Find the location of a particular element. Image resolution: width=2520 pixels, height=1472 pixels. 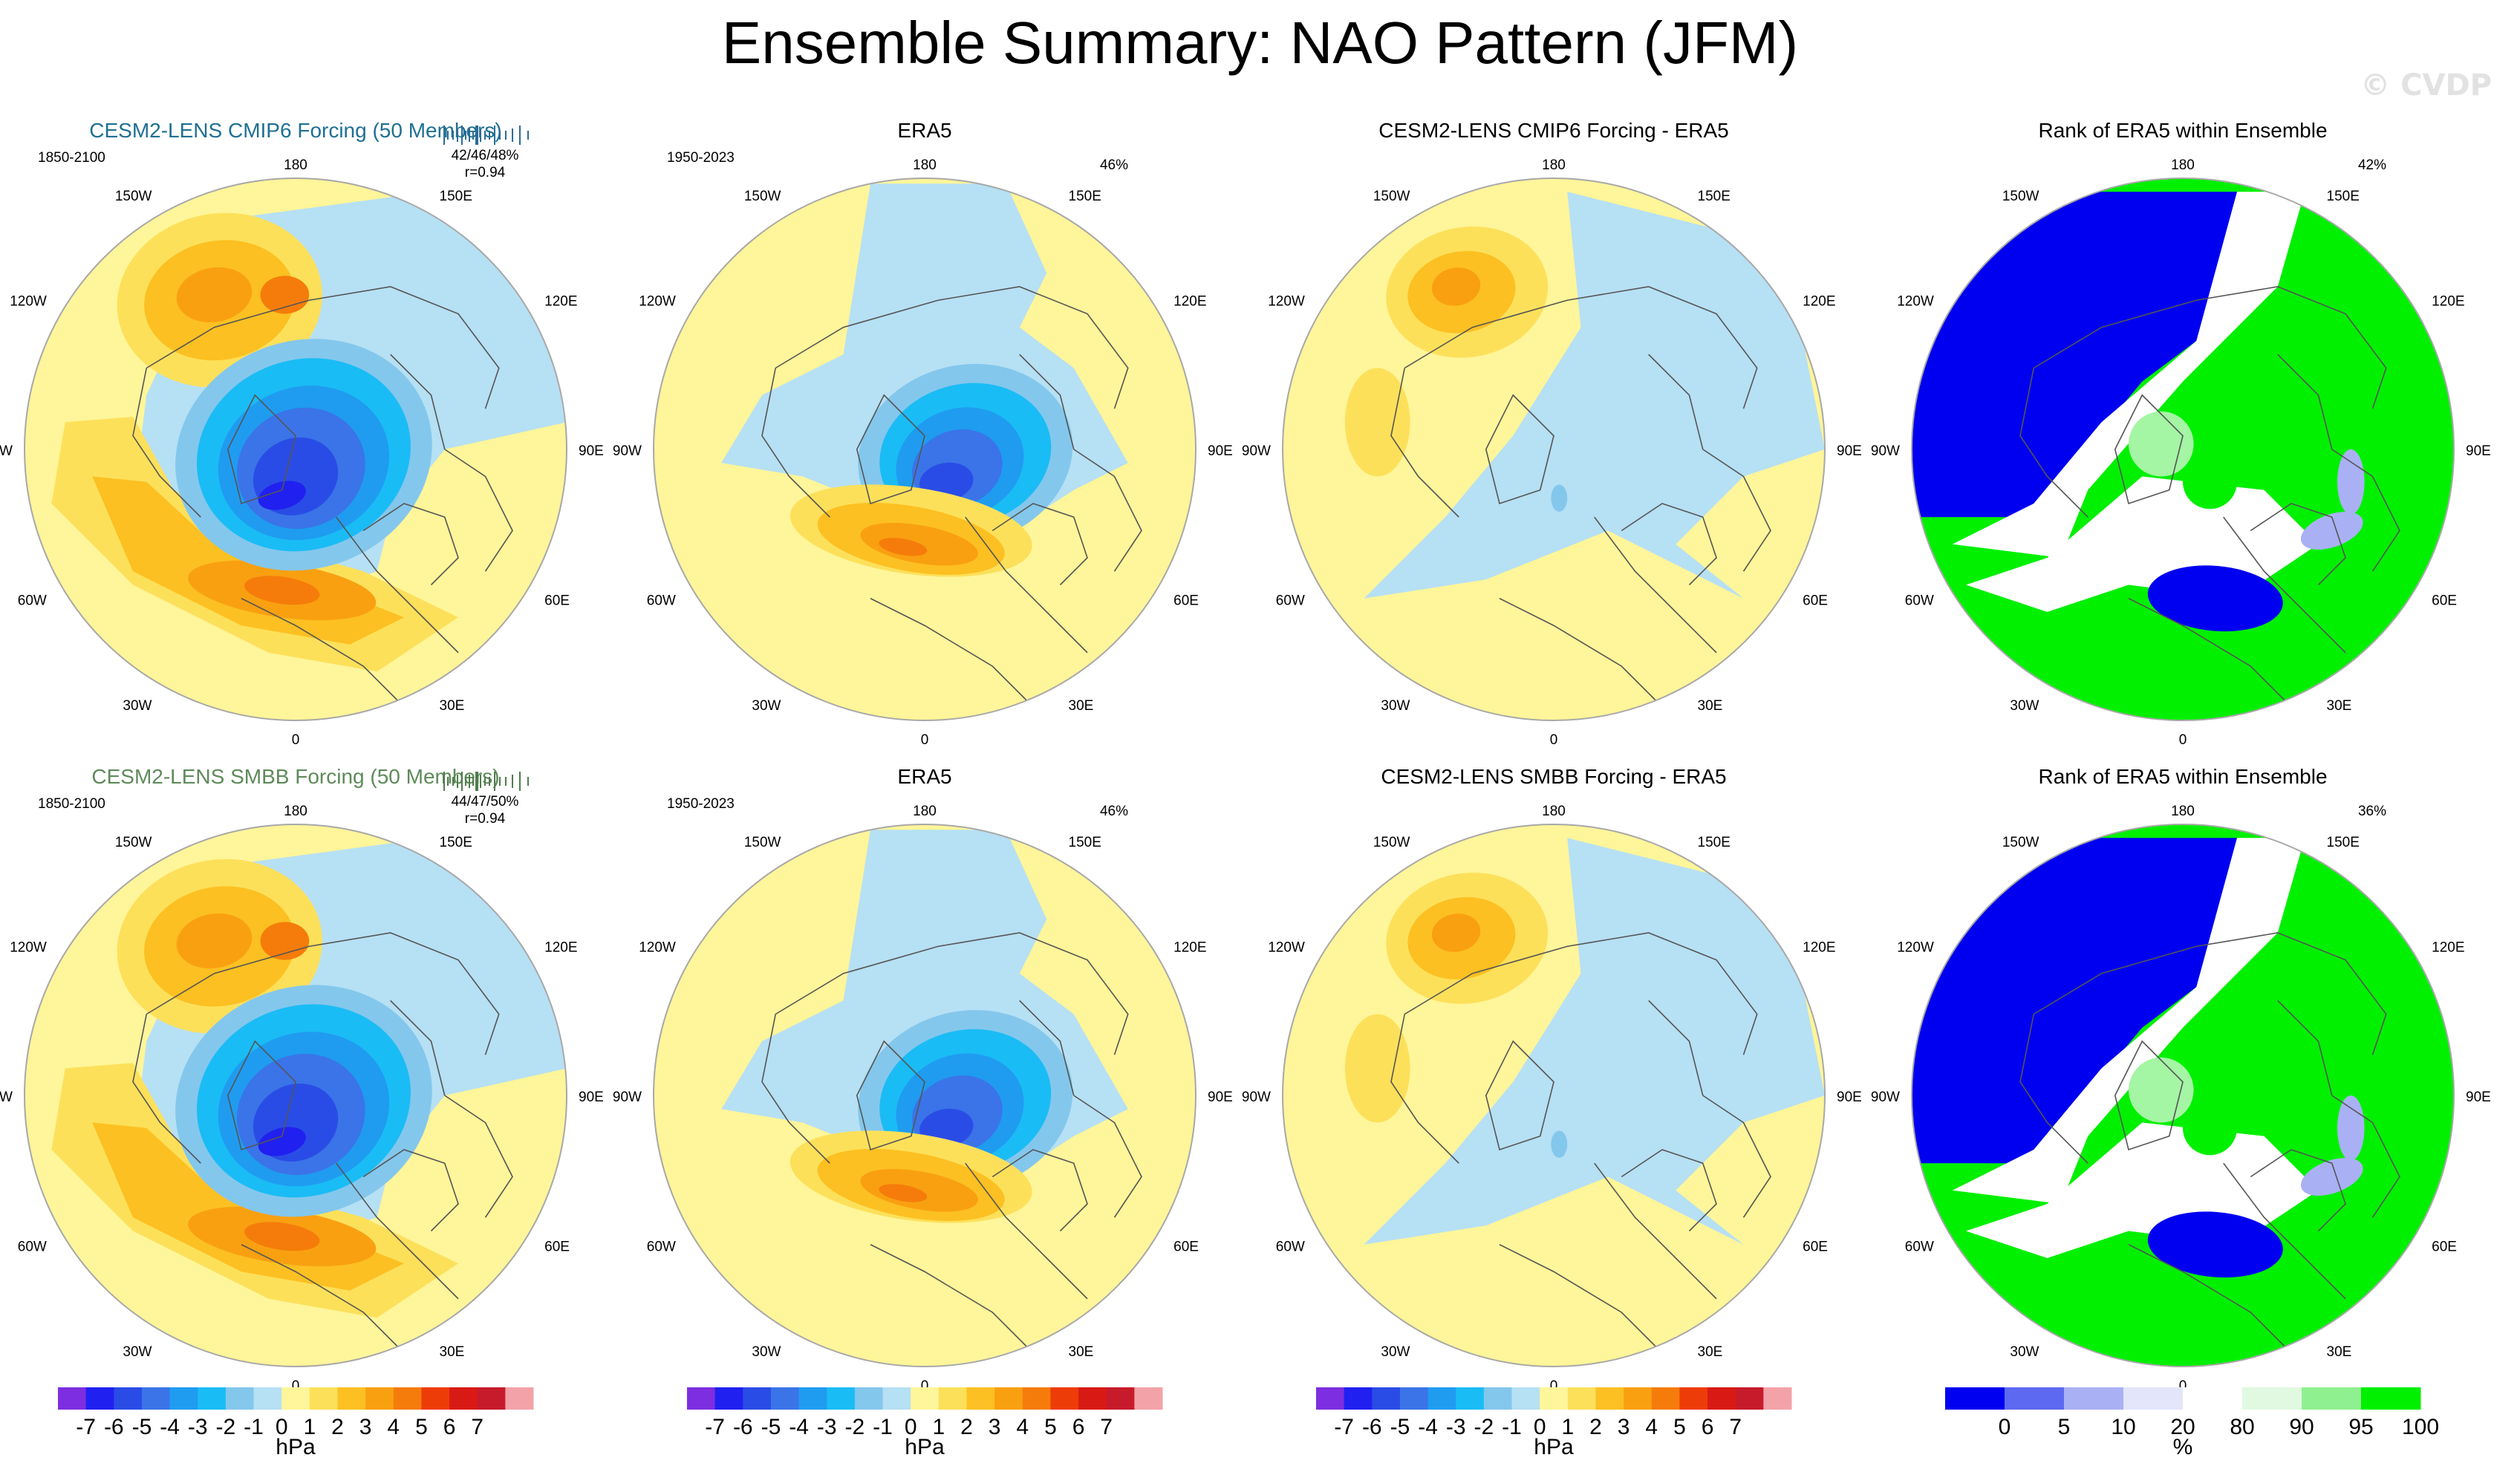

lon-label-ll-0: 60W is located at coordinates (1919, 1247).